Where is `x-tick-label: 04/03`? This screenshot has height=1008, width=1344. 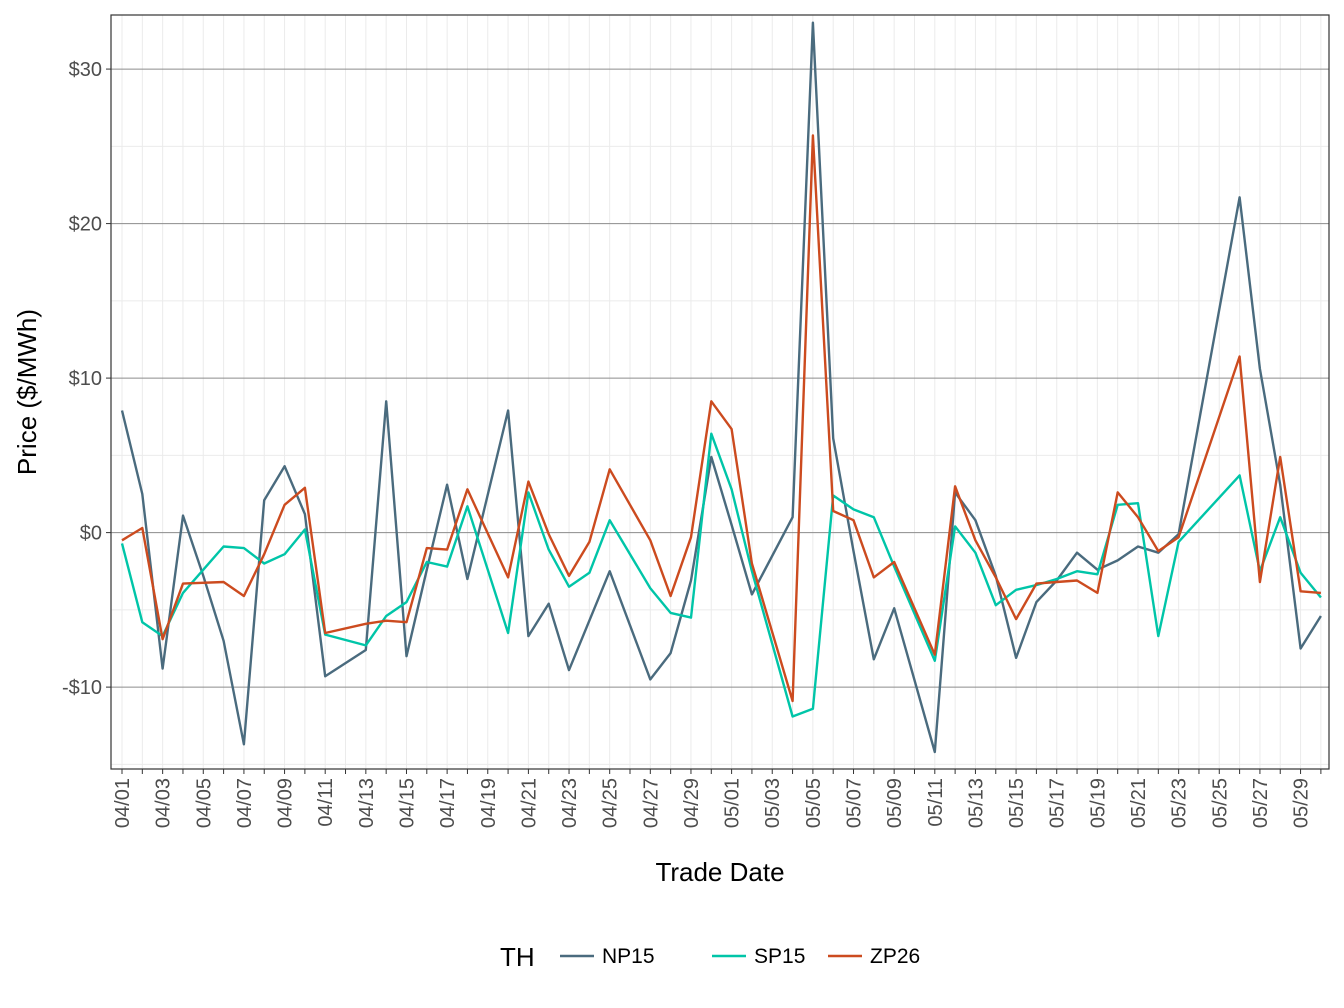
x-tick-label: 04/03 is located at coordinates (164, 803).